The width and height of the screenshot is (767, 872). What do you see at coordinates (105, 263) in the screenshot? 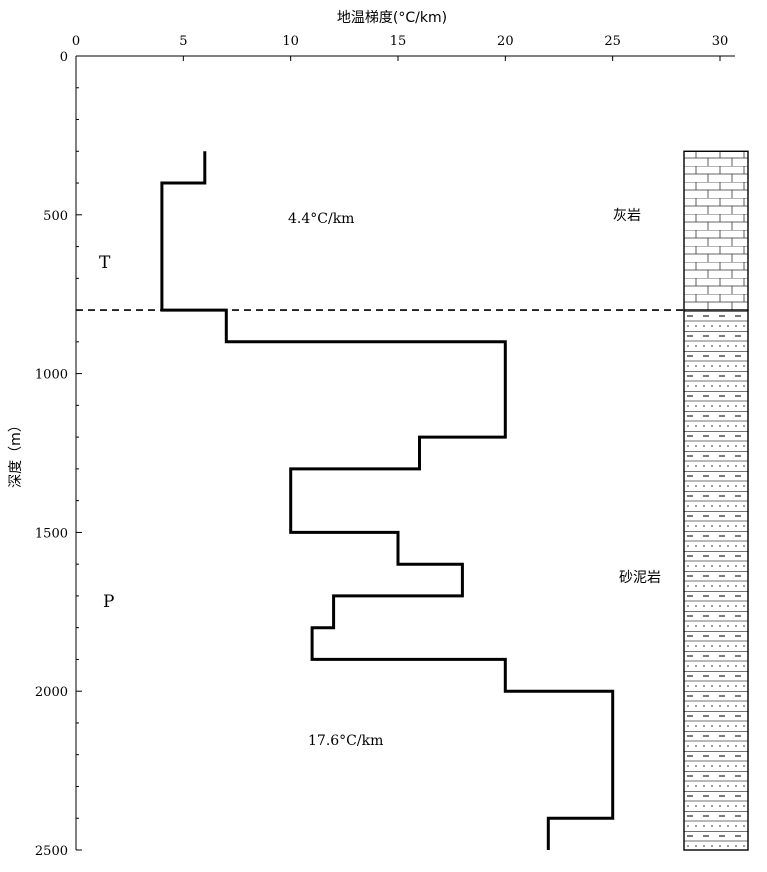
I see `strata-label-t: T` at bounding box center [105, 263].